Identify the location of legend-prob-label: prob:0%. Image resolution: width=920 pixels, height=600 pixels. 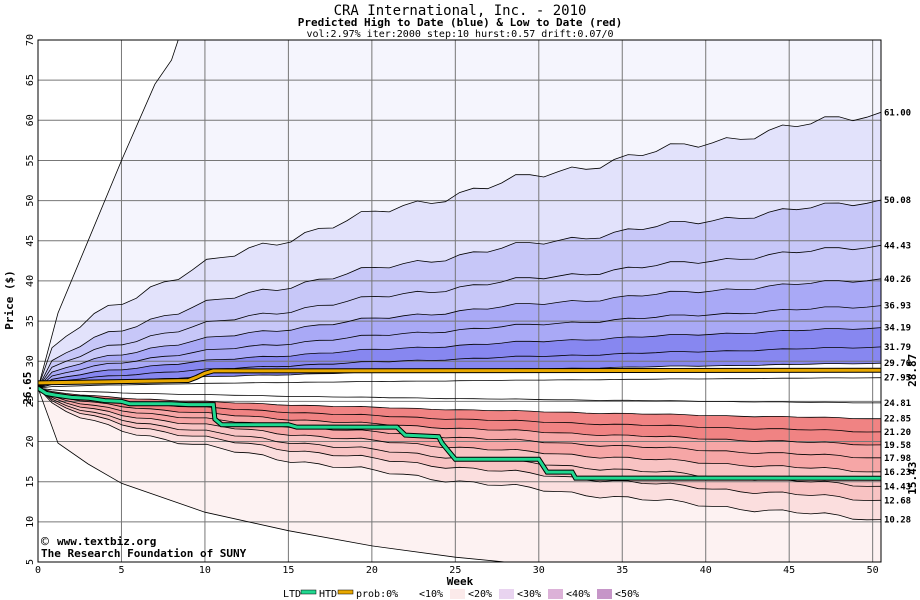
(377, 594).